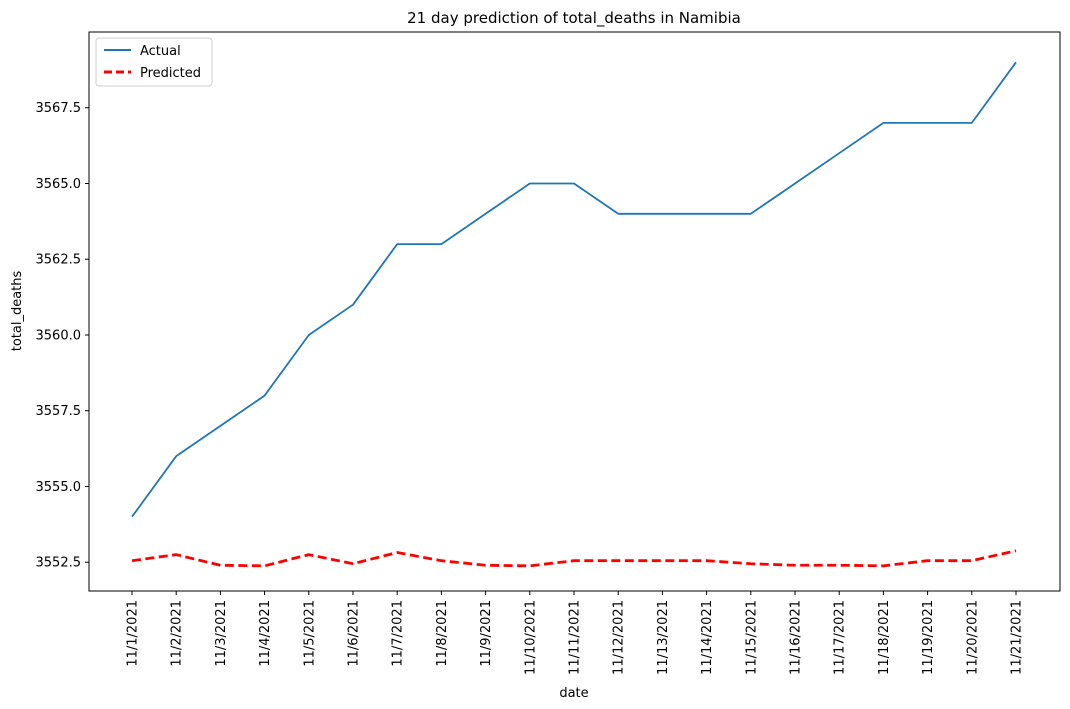  What do you see at coordinates (177, 633) in the screenshot?
I see `x-tick-label: 11/2/2021` at bounding box center [177, 633].